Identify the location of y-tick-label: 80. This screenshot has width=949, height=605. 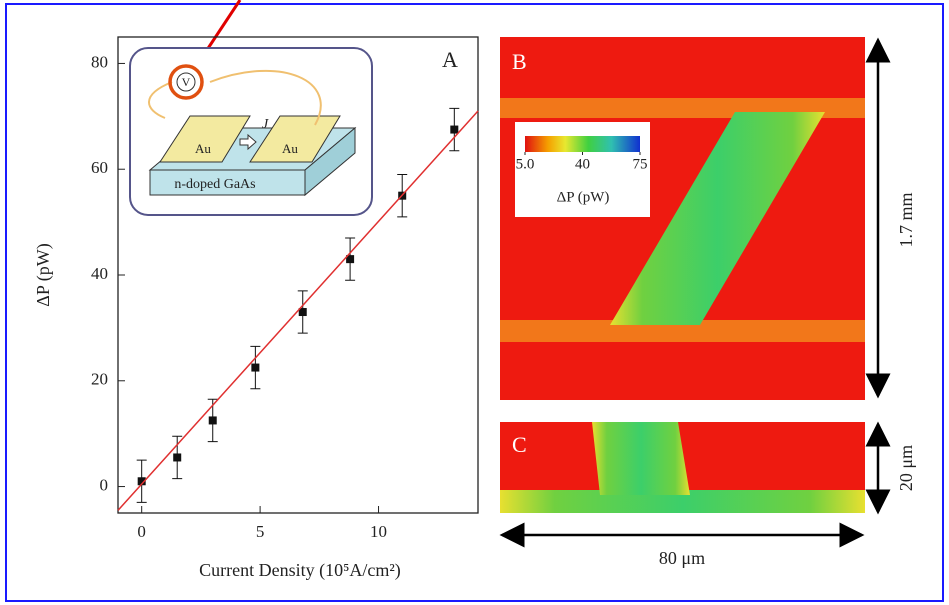
(99, 61).